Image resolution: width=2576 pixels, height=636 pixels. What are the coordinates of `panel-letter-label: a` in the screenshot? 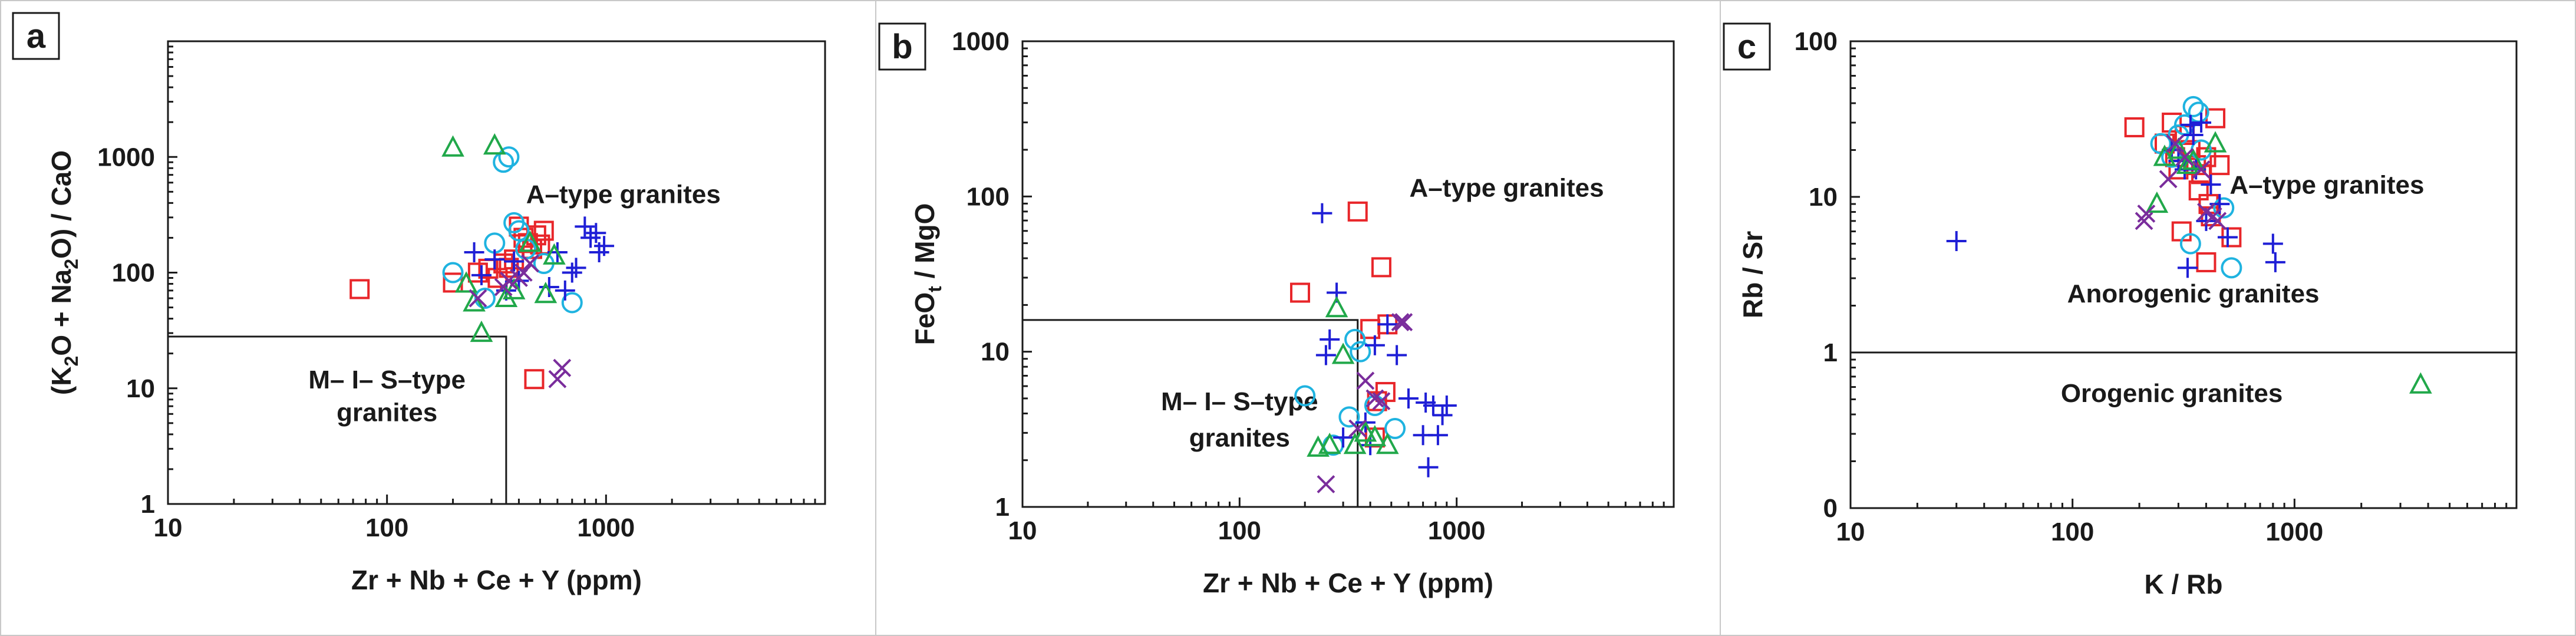 It's located at (37, 36).